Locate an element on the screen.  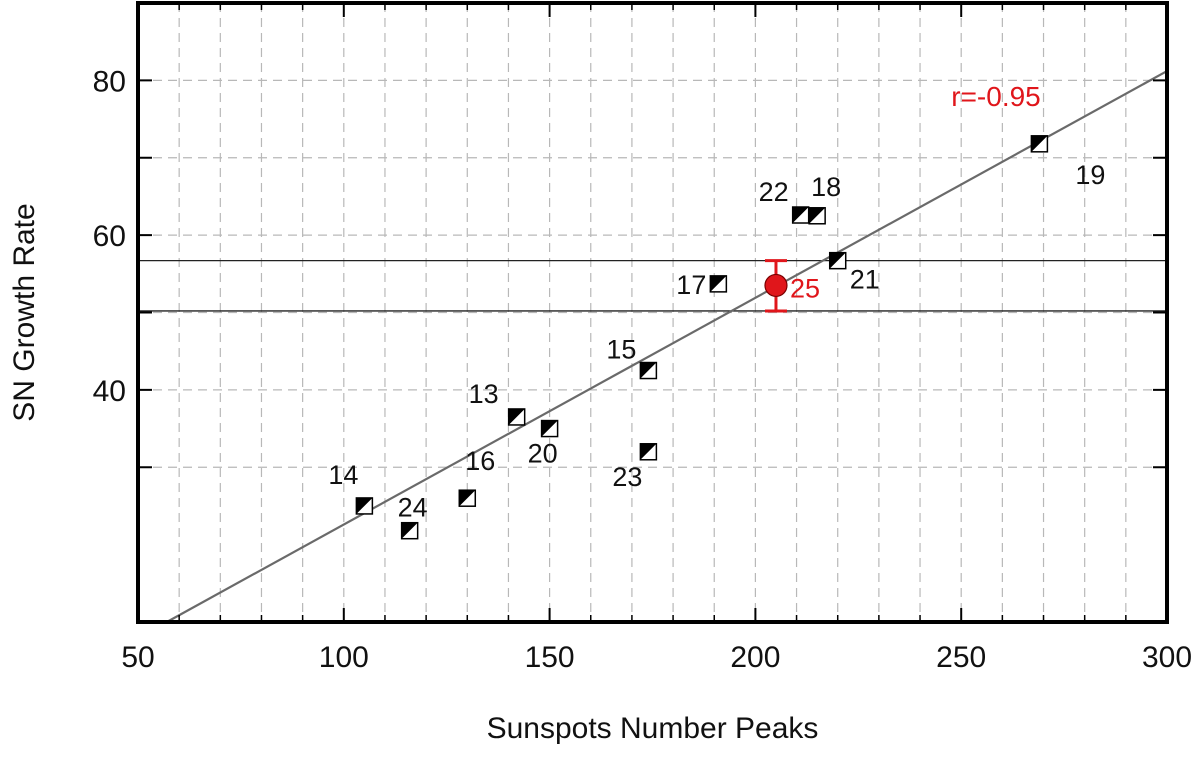
data-point-cycle-16: 16 is located at coordinates (476, 476).